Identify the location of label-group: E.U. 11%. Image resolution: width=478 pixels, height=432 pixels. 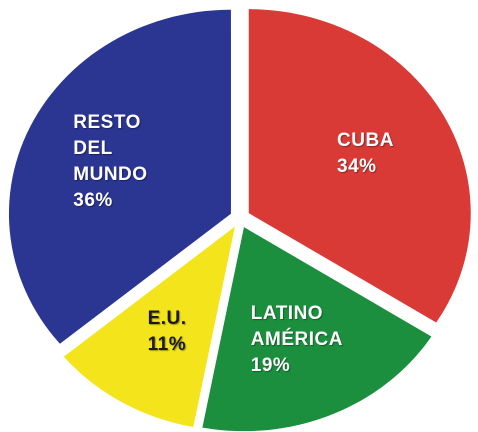
(167, 332).